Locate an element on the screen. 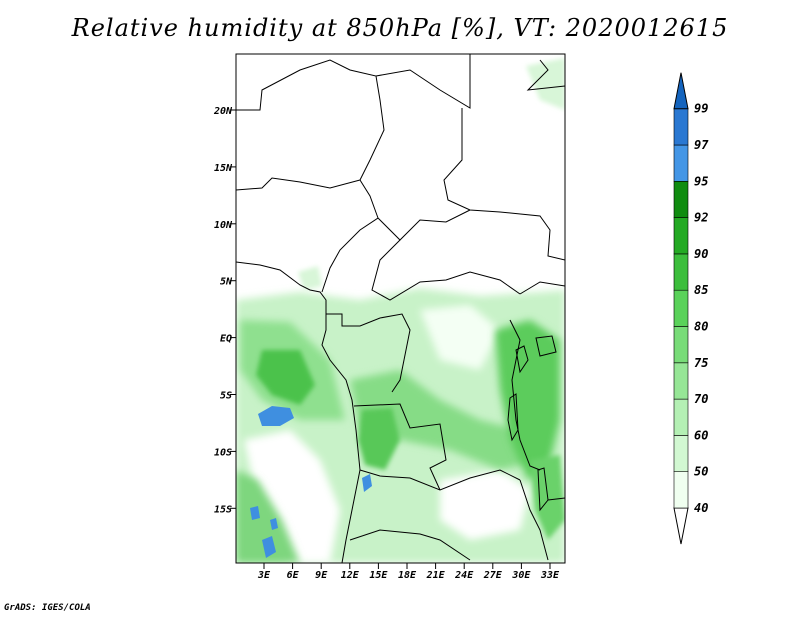 The height and width of the screenshot is (618, 800). lat-tick-label: 5N is located at coordinates (226, 282).